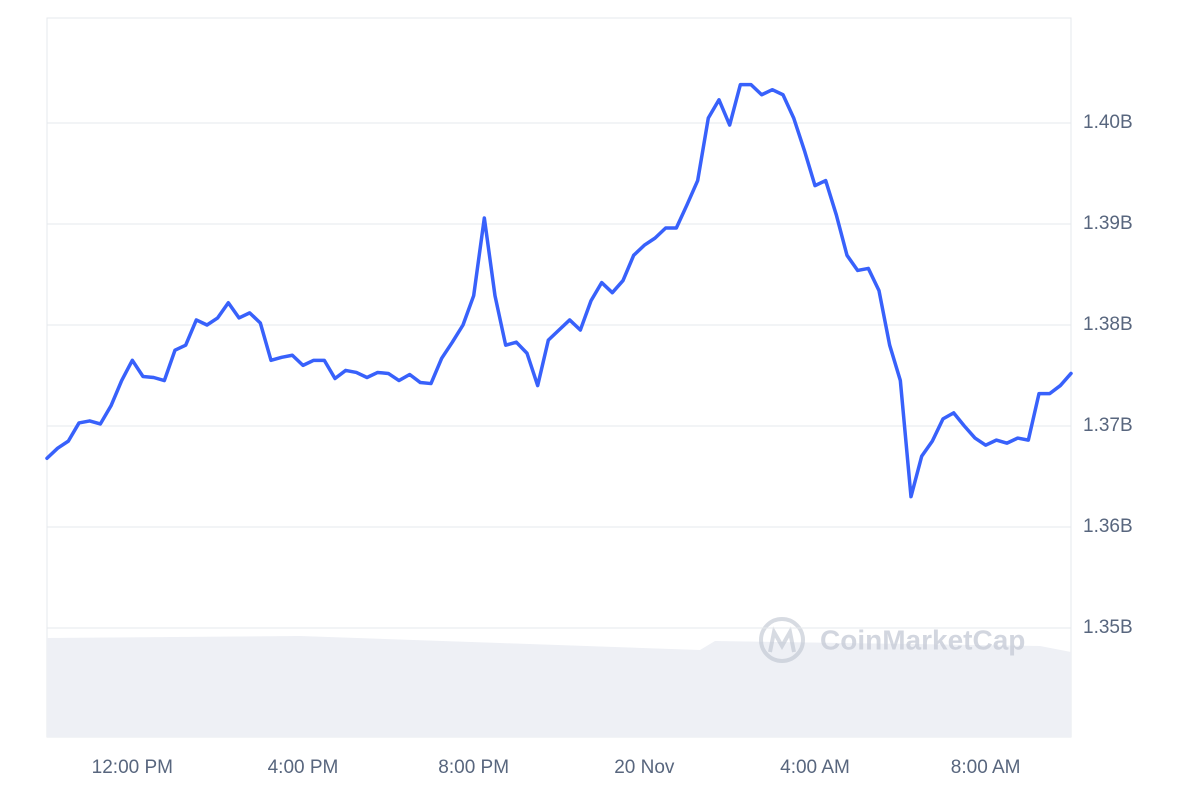 The width and height of the screenshot is (1200, 800). Describe the element at coordinates (922, 639) in the screenshot. I see `watermark: CoinMarketCap` at that location.